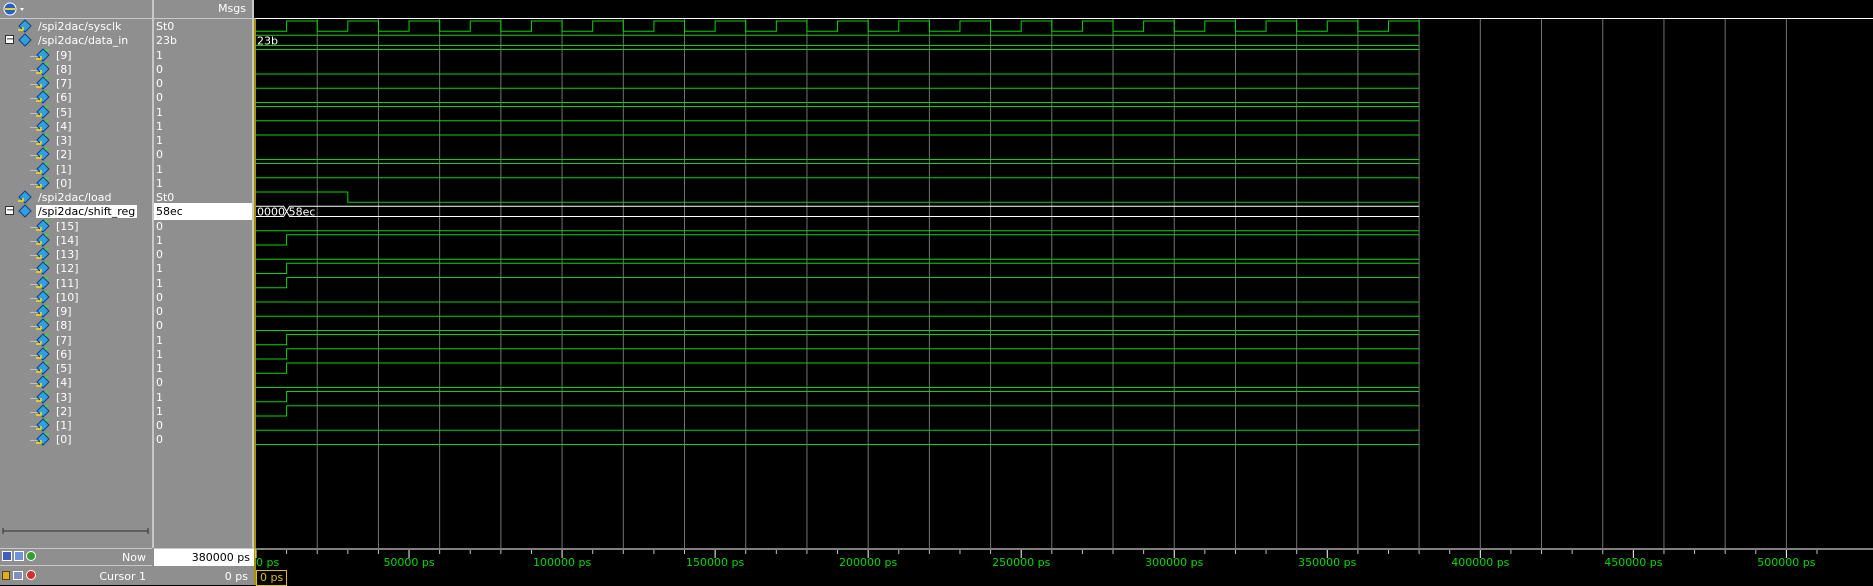 The width and height of the screenshot is (1873, 586). Describe the element at coordinates (64, 326) in the screenshot. I see `signal-name: [8]` at that location.